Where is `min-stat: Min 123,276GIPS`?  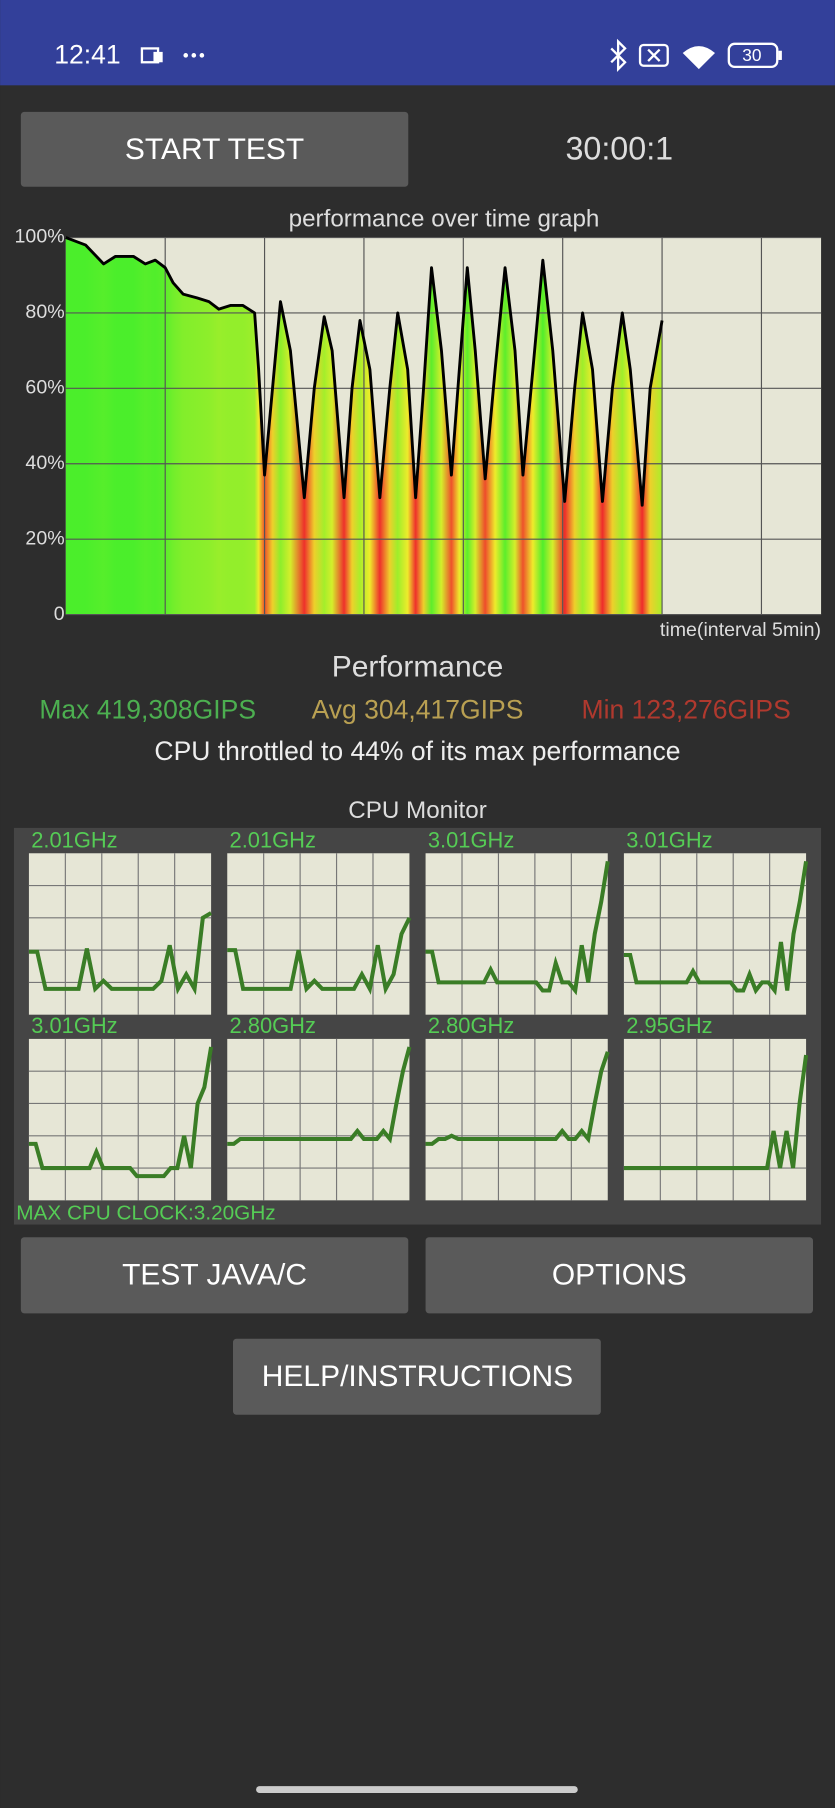 min-stat: Min 123,276GIPS is located at coordinates (686, 709).